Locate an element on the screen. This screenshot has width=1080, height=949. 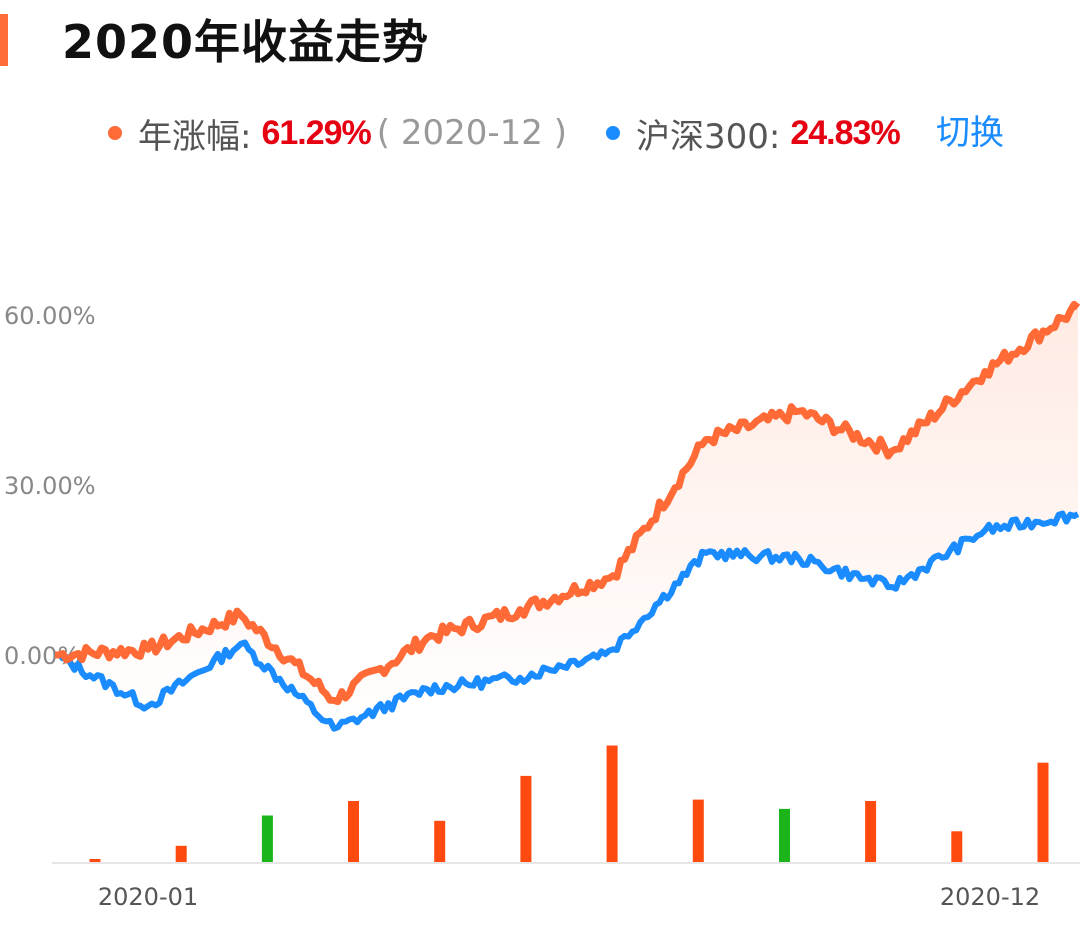
y-tick-label: 60.00% is located at coordinates (50, 316).